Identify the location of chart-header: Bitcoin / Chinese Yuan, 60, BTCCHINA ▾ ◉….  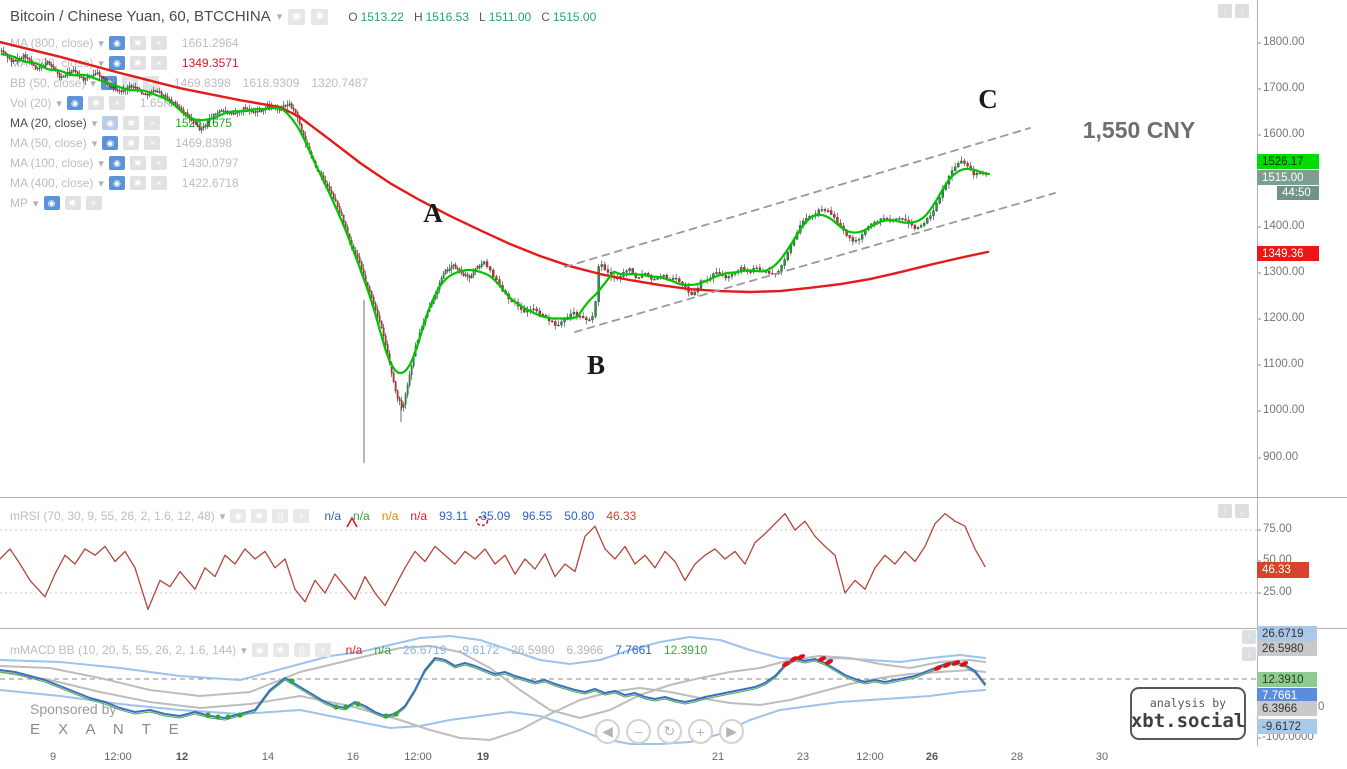
(303, 16).